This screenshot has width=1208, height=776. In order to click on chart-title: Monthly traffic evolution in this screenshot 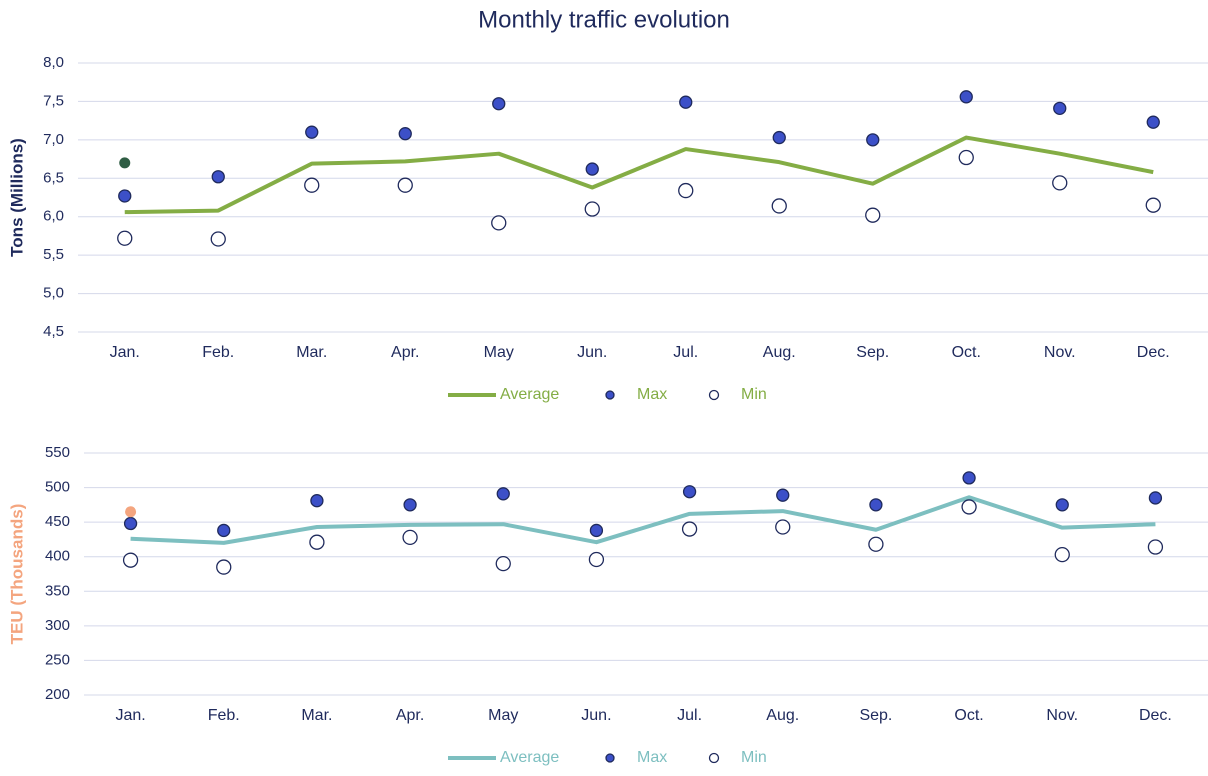, I will do `click(604, 19)`.